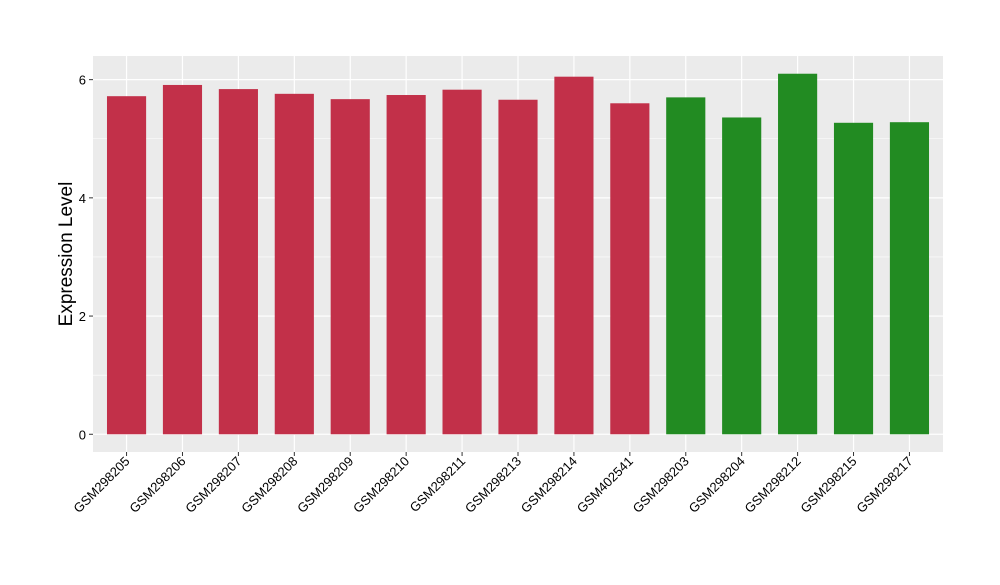  What do you see at coordinates (574, 255) in the screenshot?
I see `bar-GSM298214` at bounding box center [574, 255].